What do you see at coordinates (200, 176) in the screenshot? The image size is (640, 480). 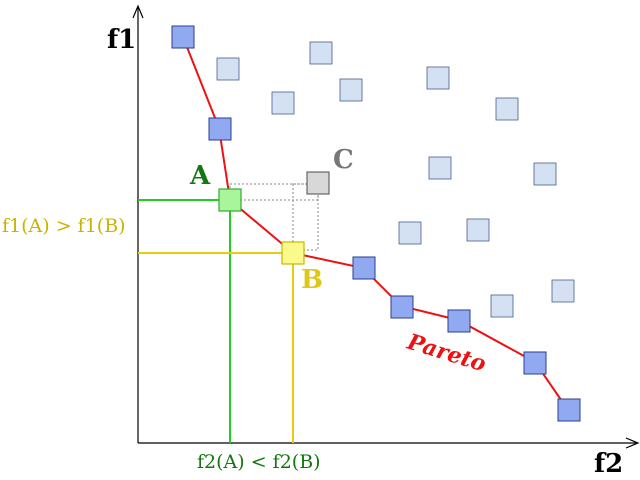 I see `point-a-label: A` at bounding box center [200, 176].